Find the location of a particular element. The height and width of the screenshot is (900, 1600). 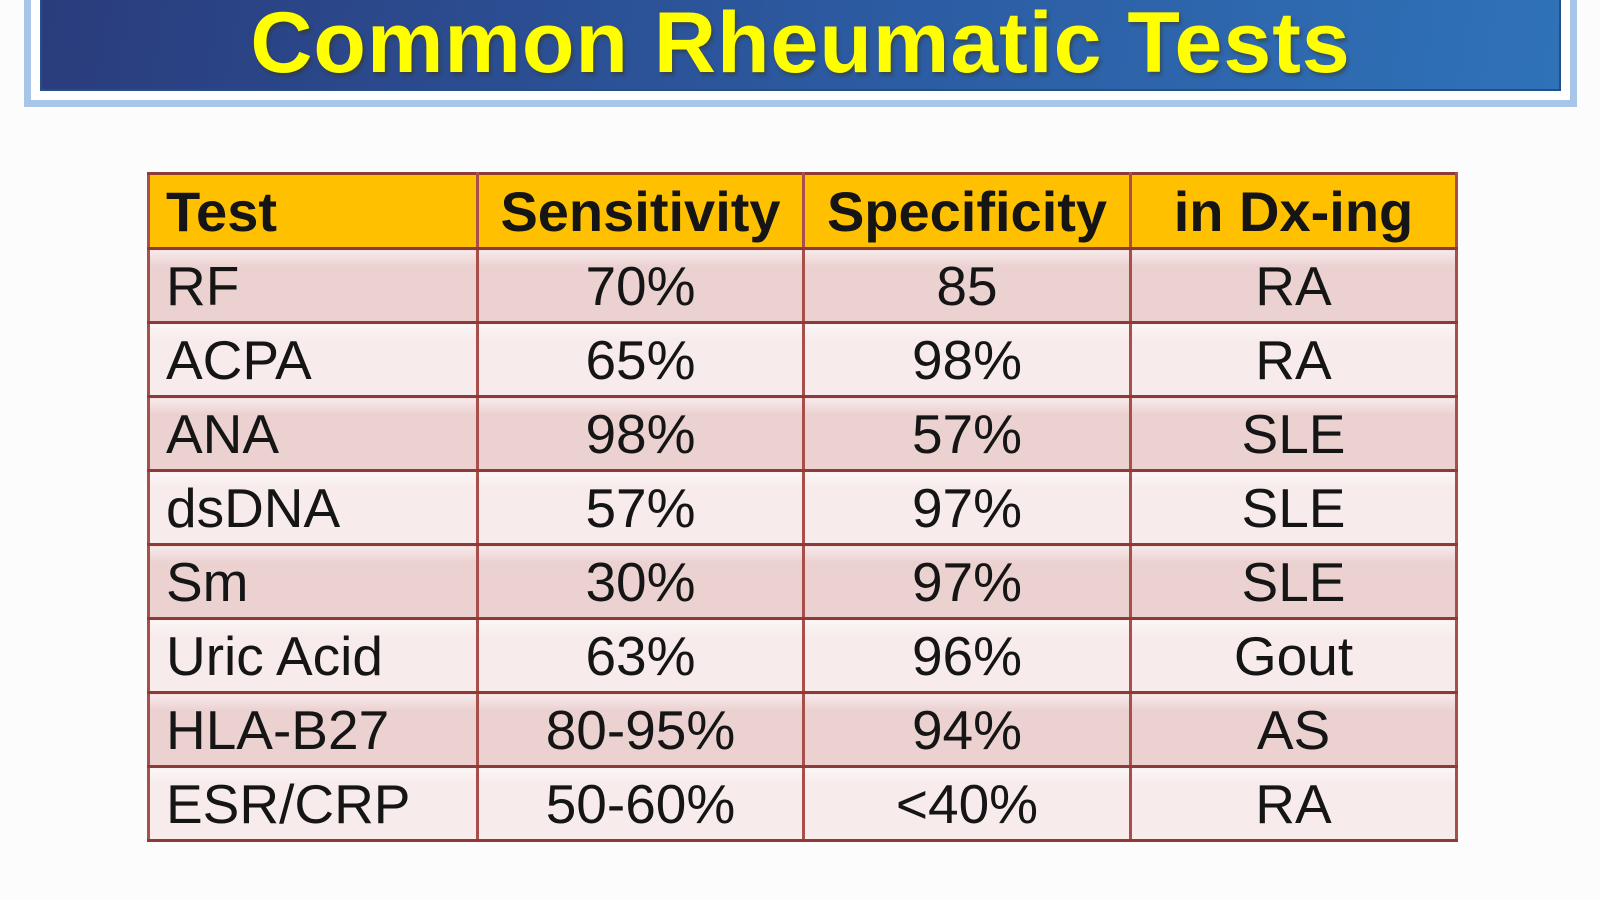

cell-specificity: 96% is located at coordinates (967, 655).